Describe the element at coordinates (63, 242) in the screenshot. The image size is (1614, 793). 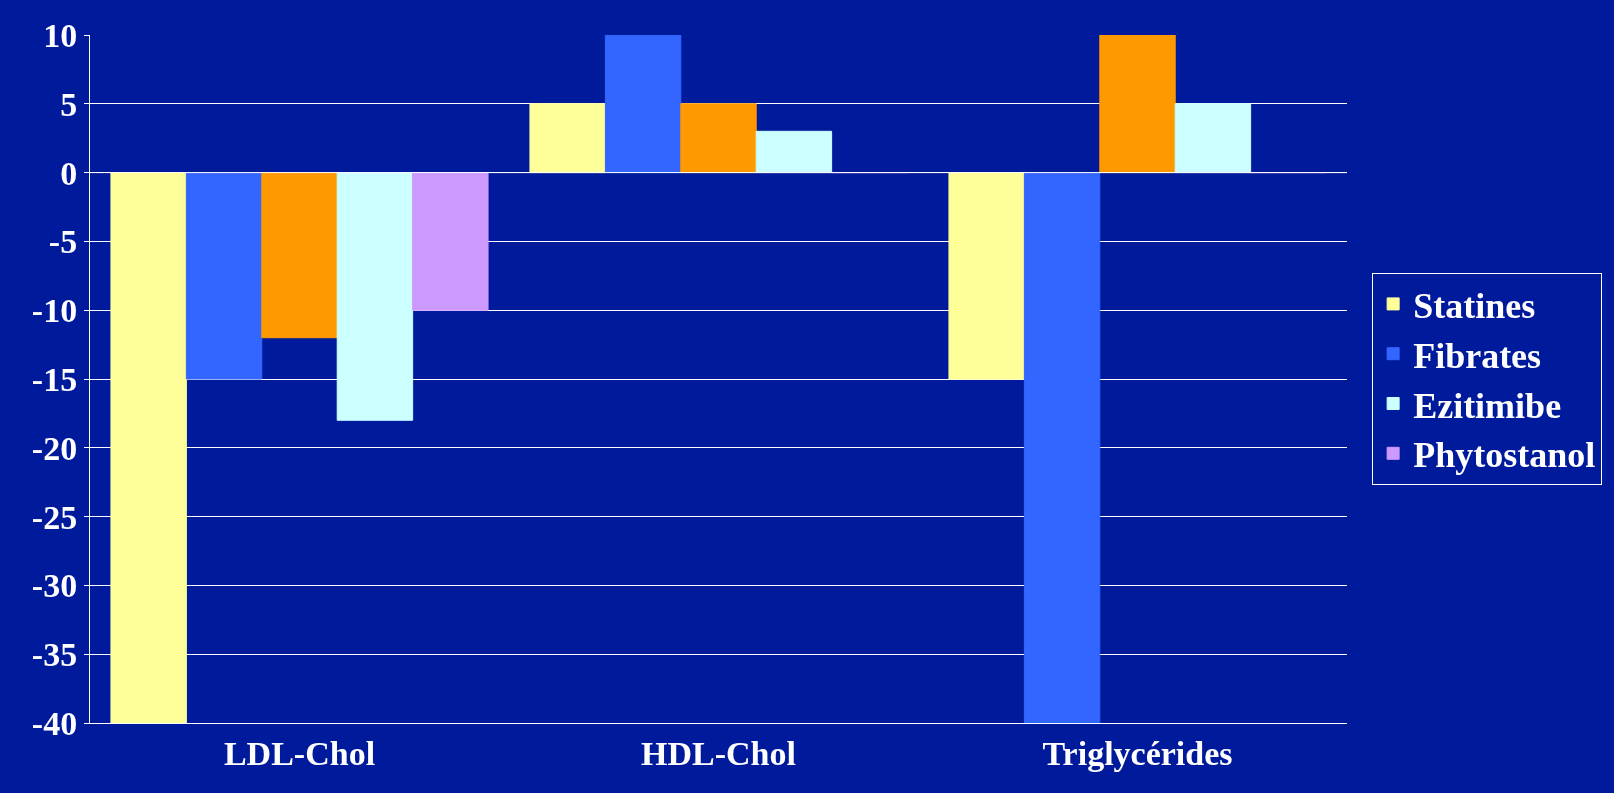
I see `y-tick-label: -5` at that location.